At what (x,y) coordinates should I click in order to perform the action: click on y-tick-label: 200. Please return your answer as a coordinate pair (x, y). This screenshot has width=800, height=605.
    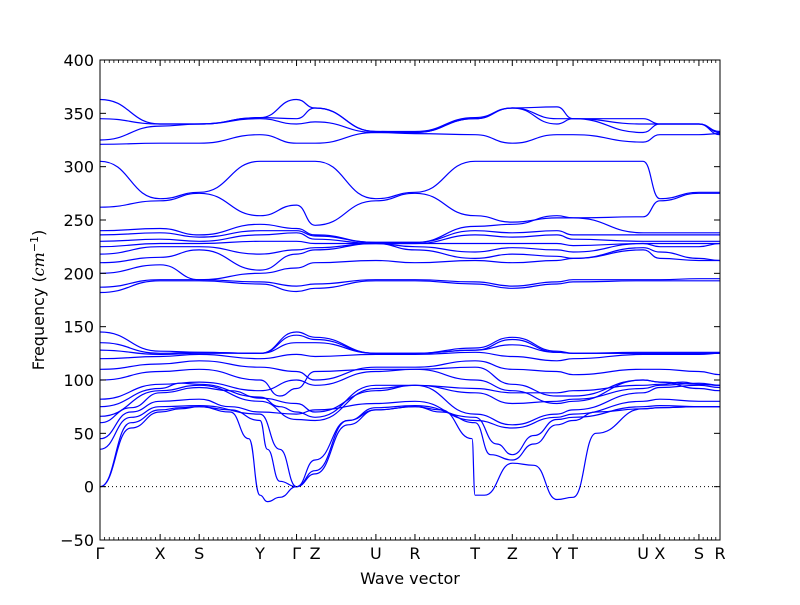
    Looking at the image, I should click on (78, 273).